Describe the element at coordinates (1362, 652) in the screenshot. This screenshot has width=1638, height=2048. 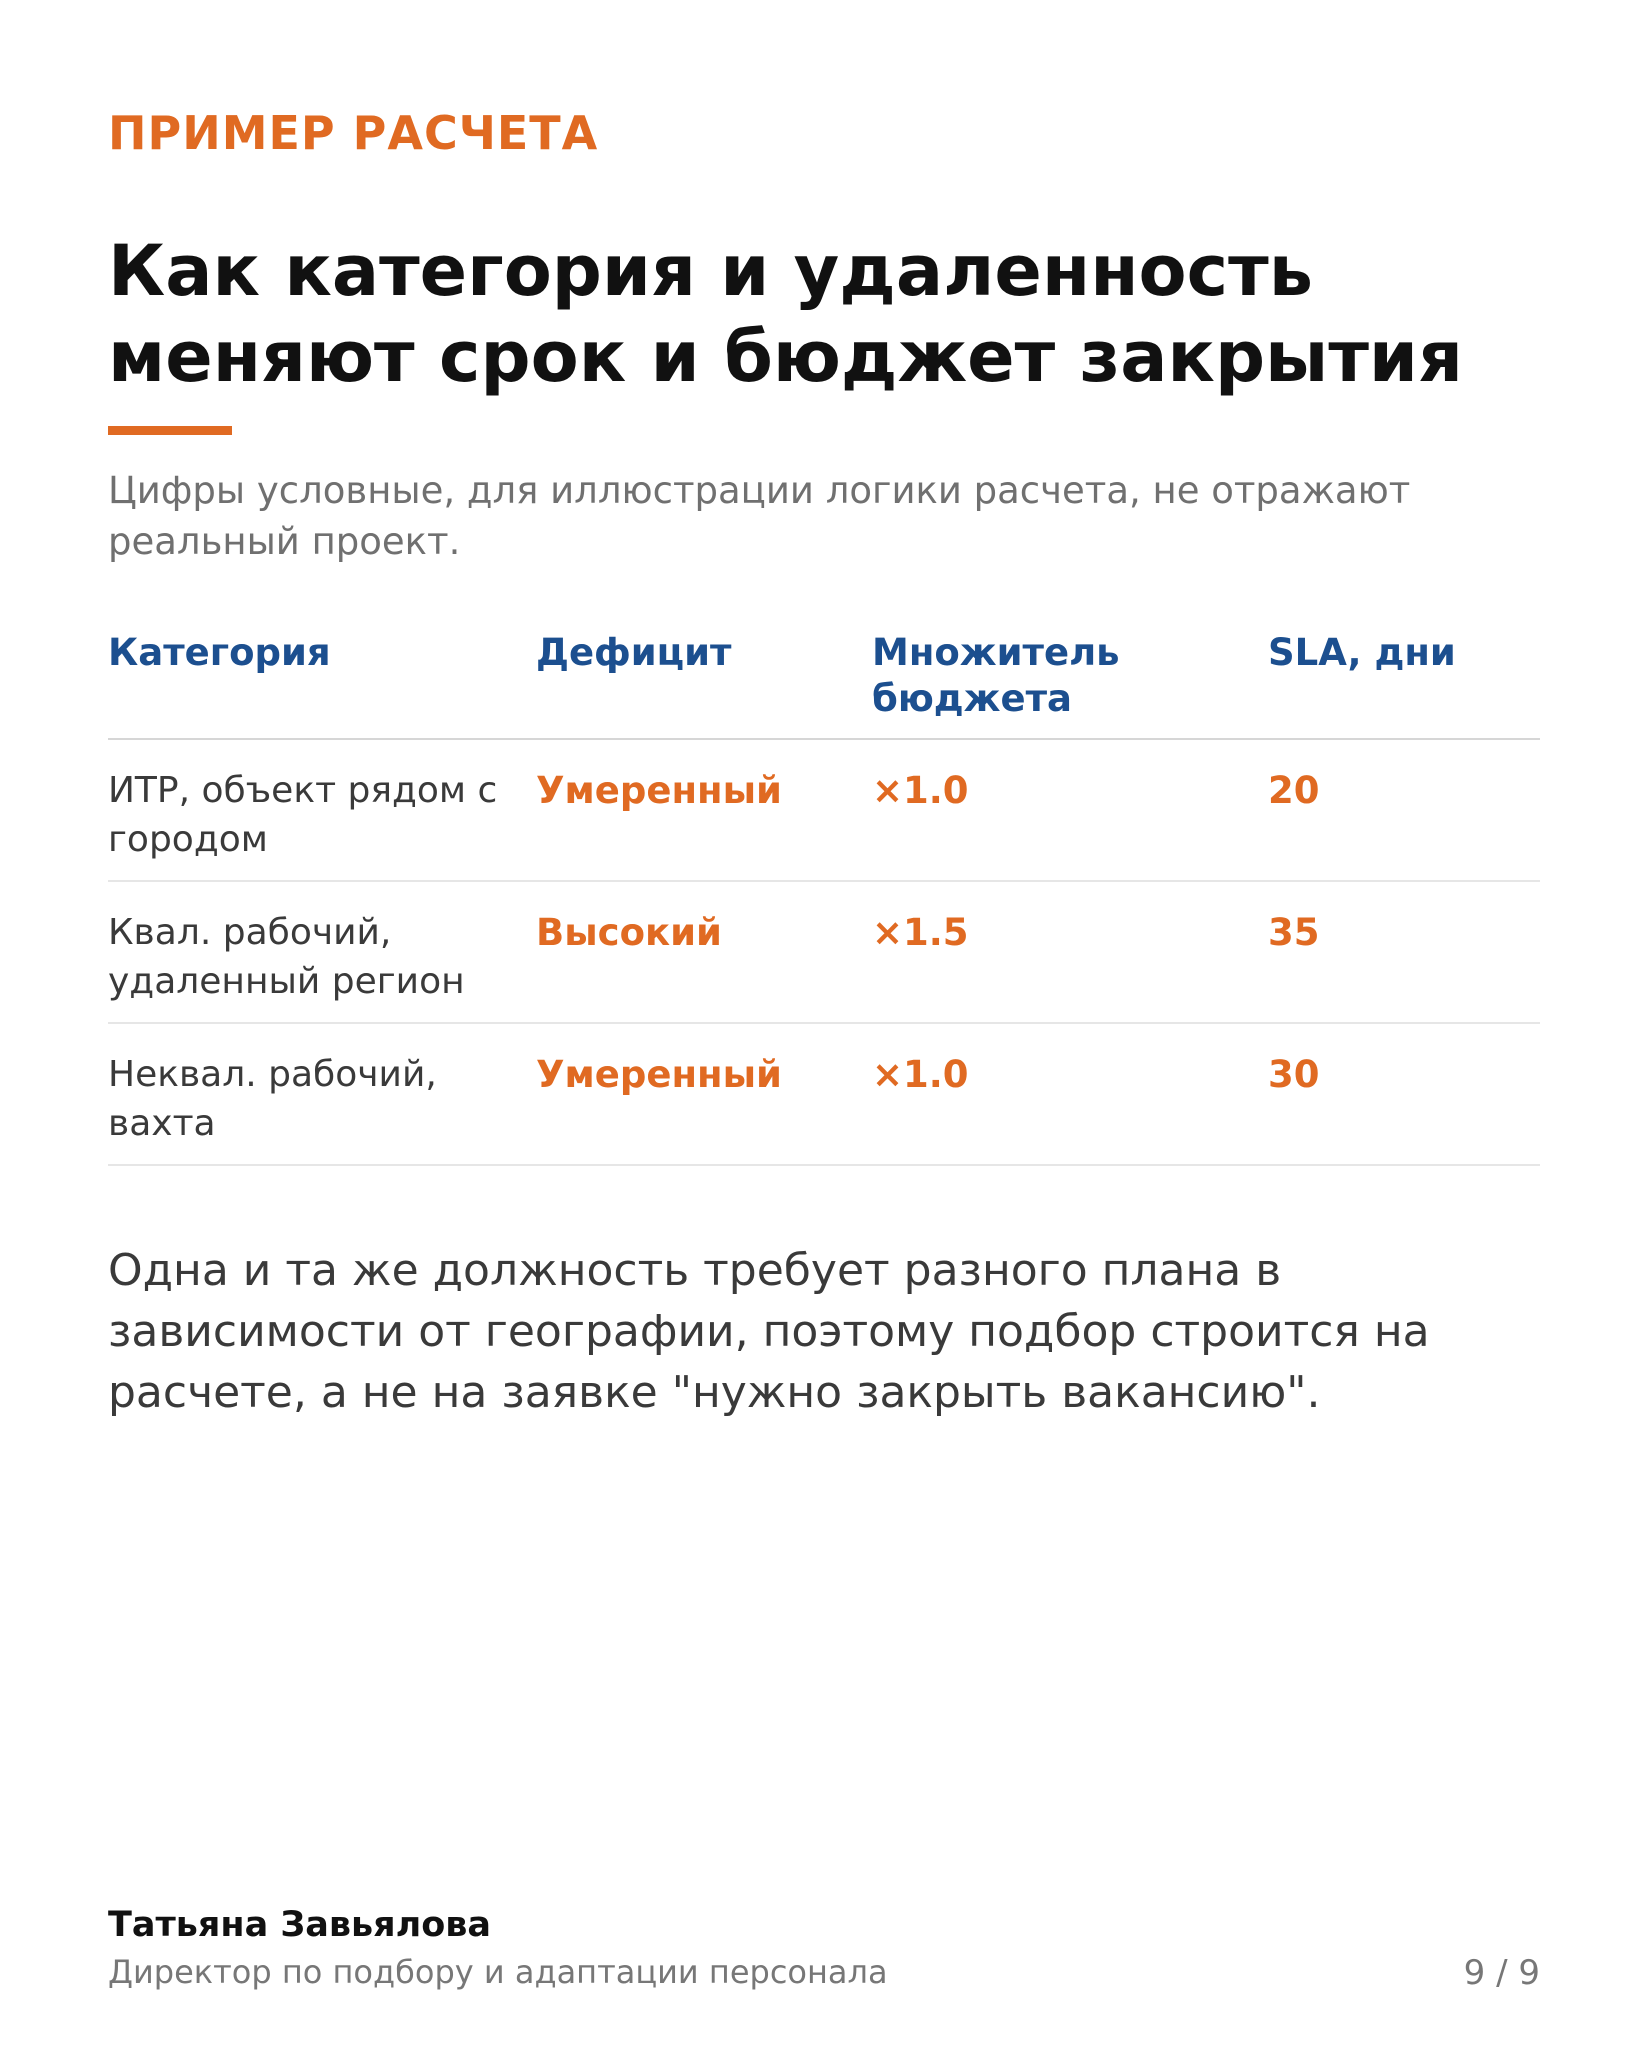
I see `header-sla-days: SLA, дни` at that location.